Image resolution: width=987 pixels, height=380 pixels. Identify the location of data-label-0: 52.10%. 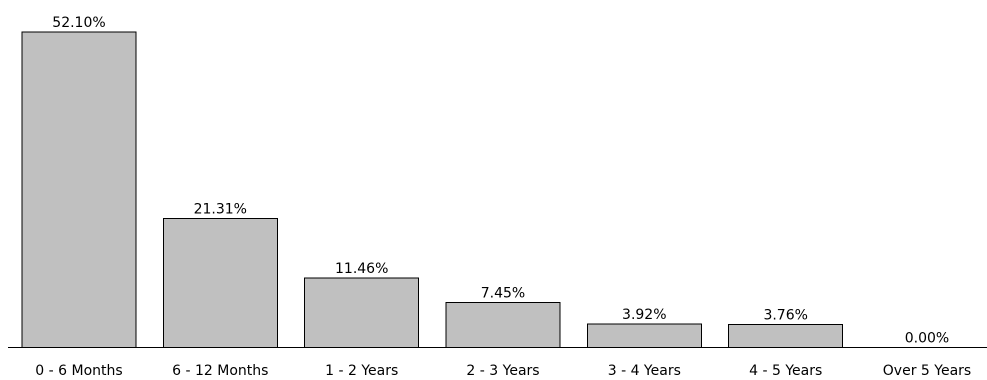
(78, 23).